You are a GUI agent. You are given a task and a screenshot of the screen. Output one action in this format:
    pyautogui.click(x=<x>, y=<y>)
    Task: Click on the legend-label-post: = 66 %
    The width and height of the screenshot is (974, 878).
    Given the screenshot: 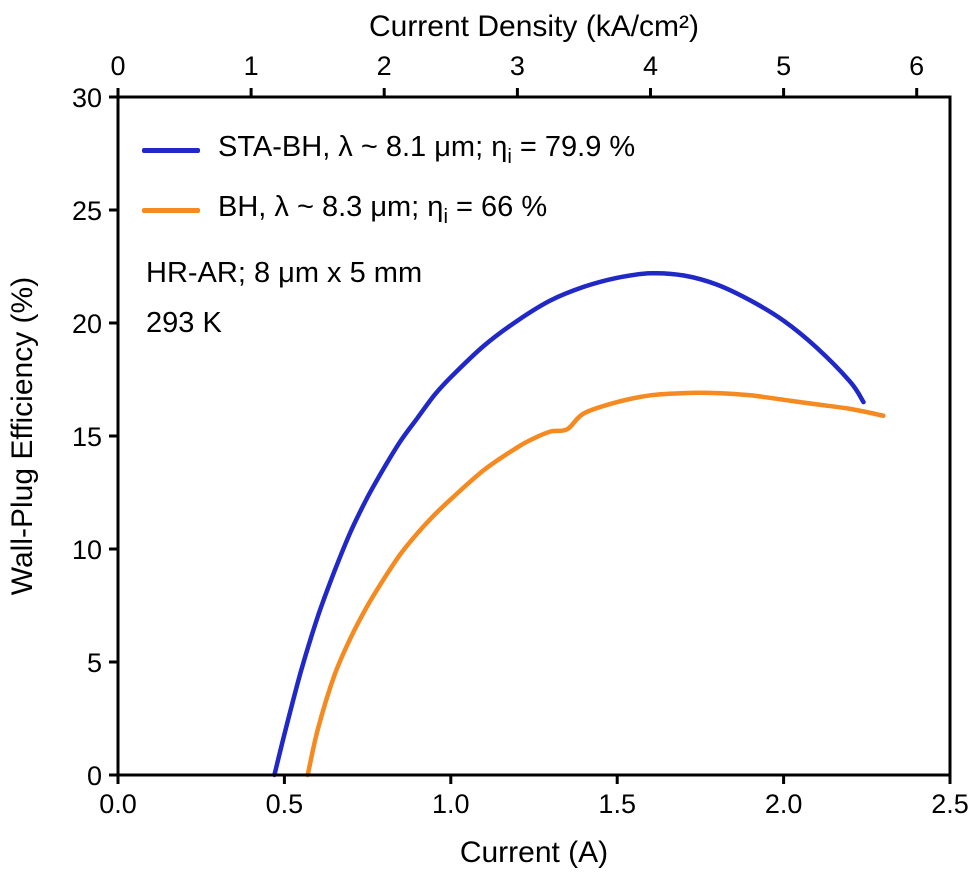 What is the action you would take?
    pyautogui.click(x=497, y=207)
    